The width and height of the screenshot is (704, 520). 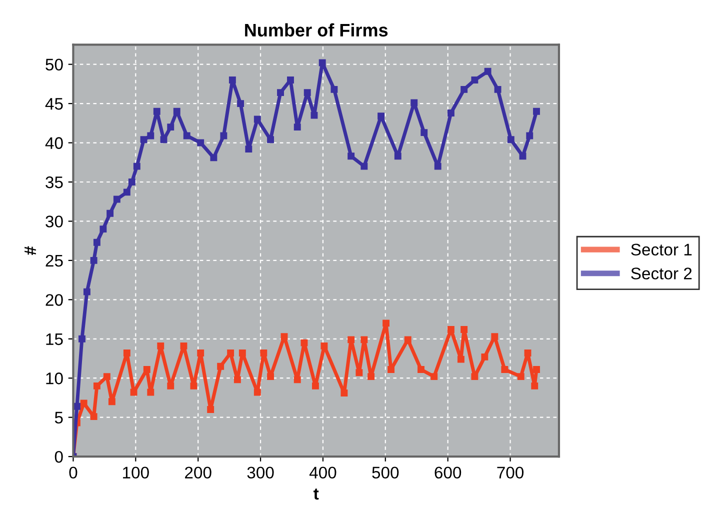 I want to click on x-tick-label: 200, so click(x=198, y=472).